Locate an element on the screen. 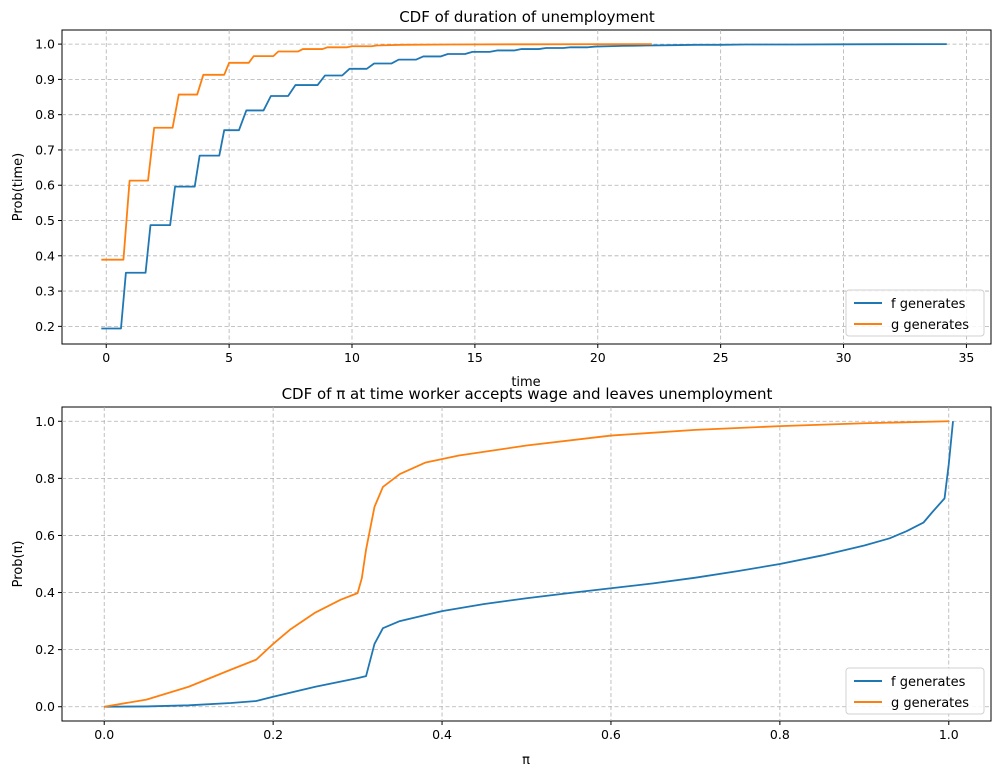 This screenshot has height=776, width=1001. x-tick-label: 30 is located at coordinates (844, 357).